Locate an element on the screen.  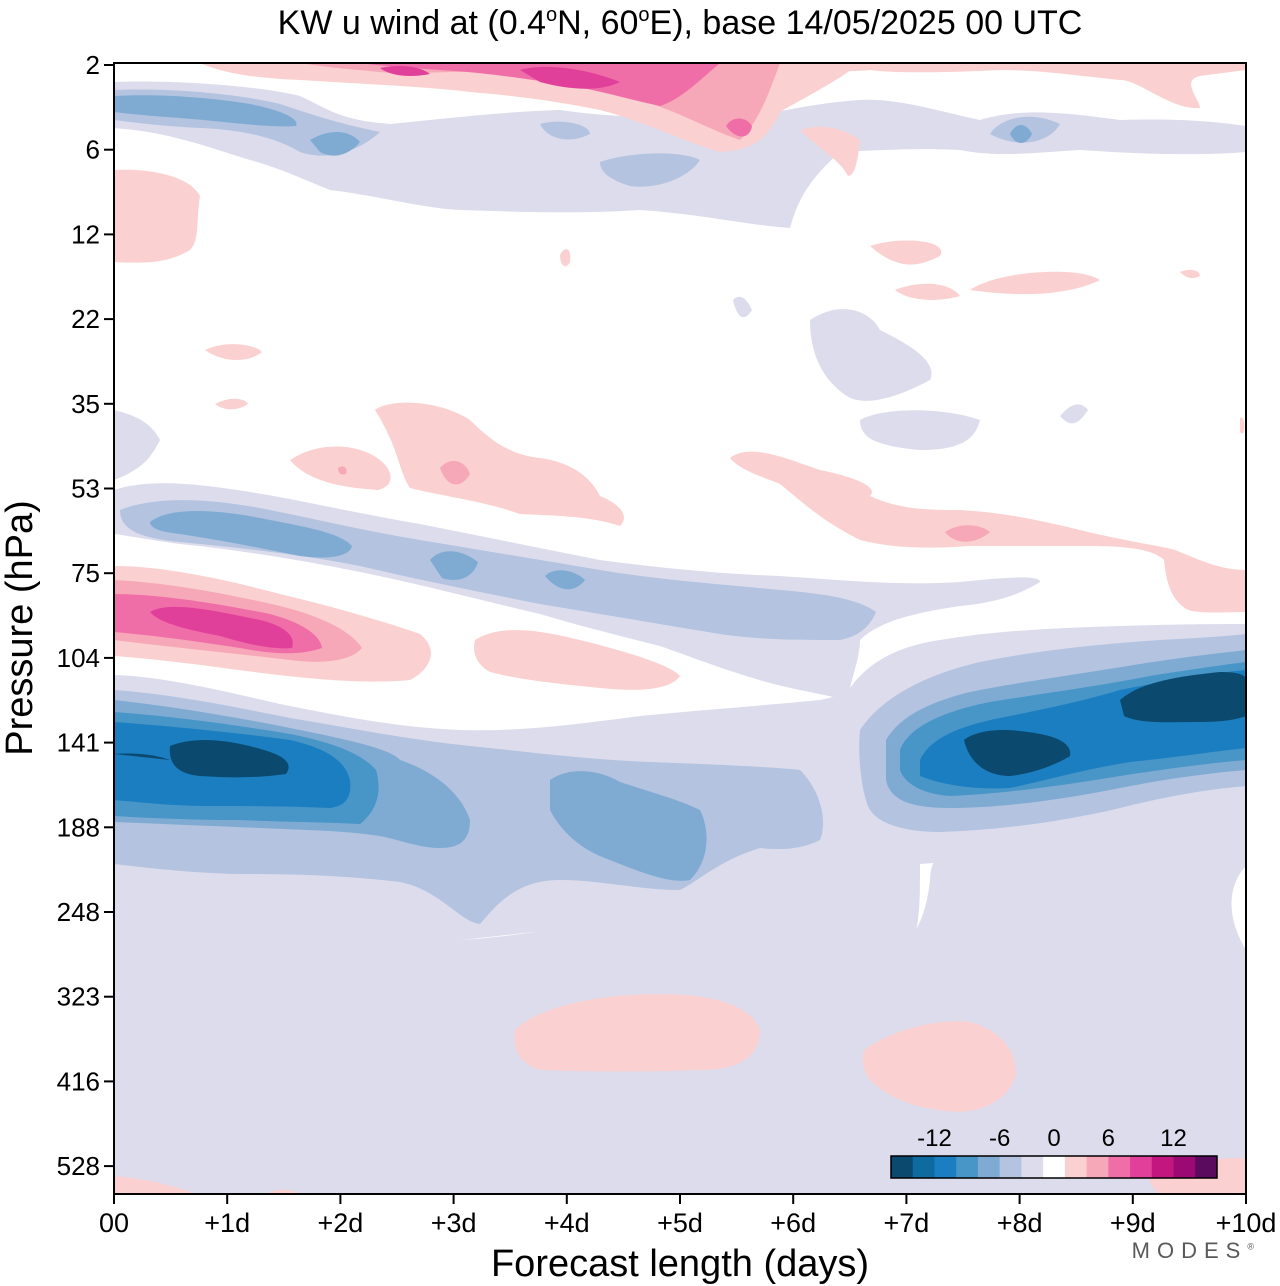
x-tick-label: +4d is located at coordinates (567, 1223).